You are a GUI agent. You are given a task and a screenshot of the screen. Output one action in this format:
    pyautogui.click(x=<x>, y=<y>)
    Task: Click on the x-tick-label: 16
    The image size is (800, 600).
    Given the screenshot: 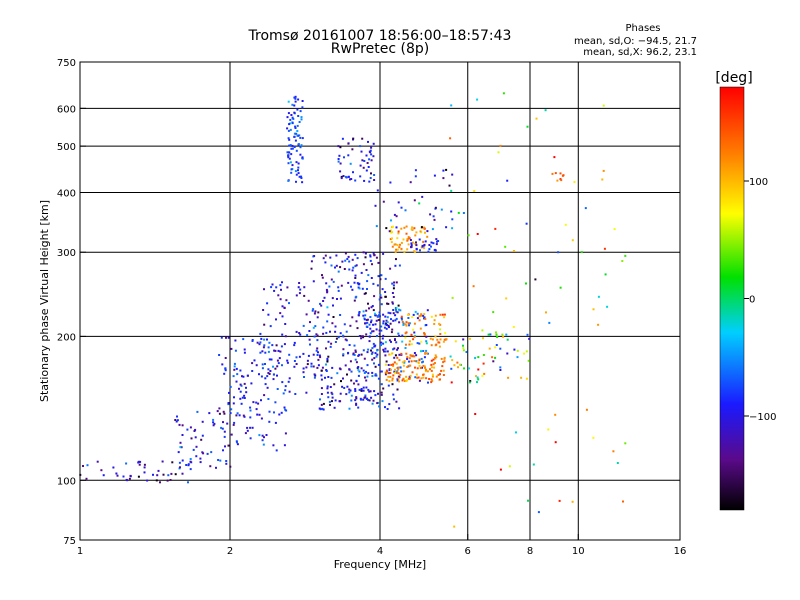 What is the action you would take?
    pyautogui.click(x=680, y=551)
    